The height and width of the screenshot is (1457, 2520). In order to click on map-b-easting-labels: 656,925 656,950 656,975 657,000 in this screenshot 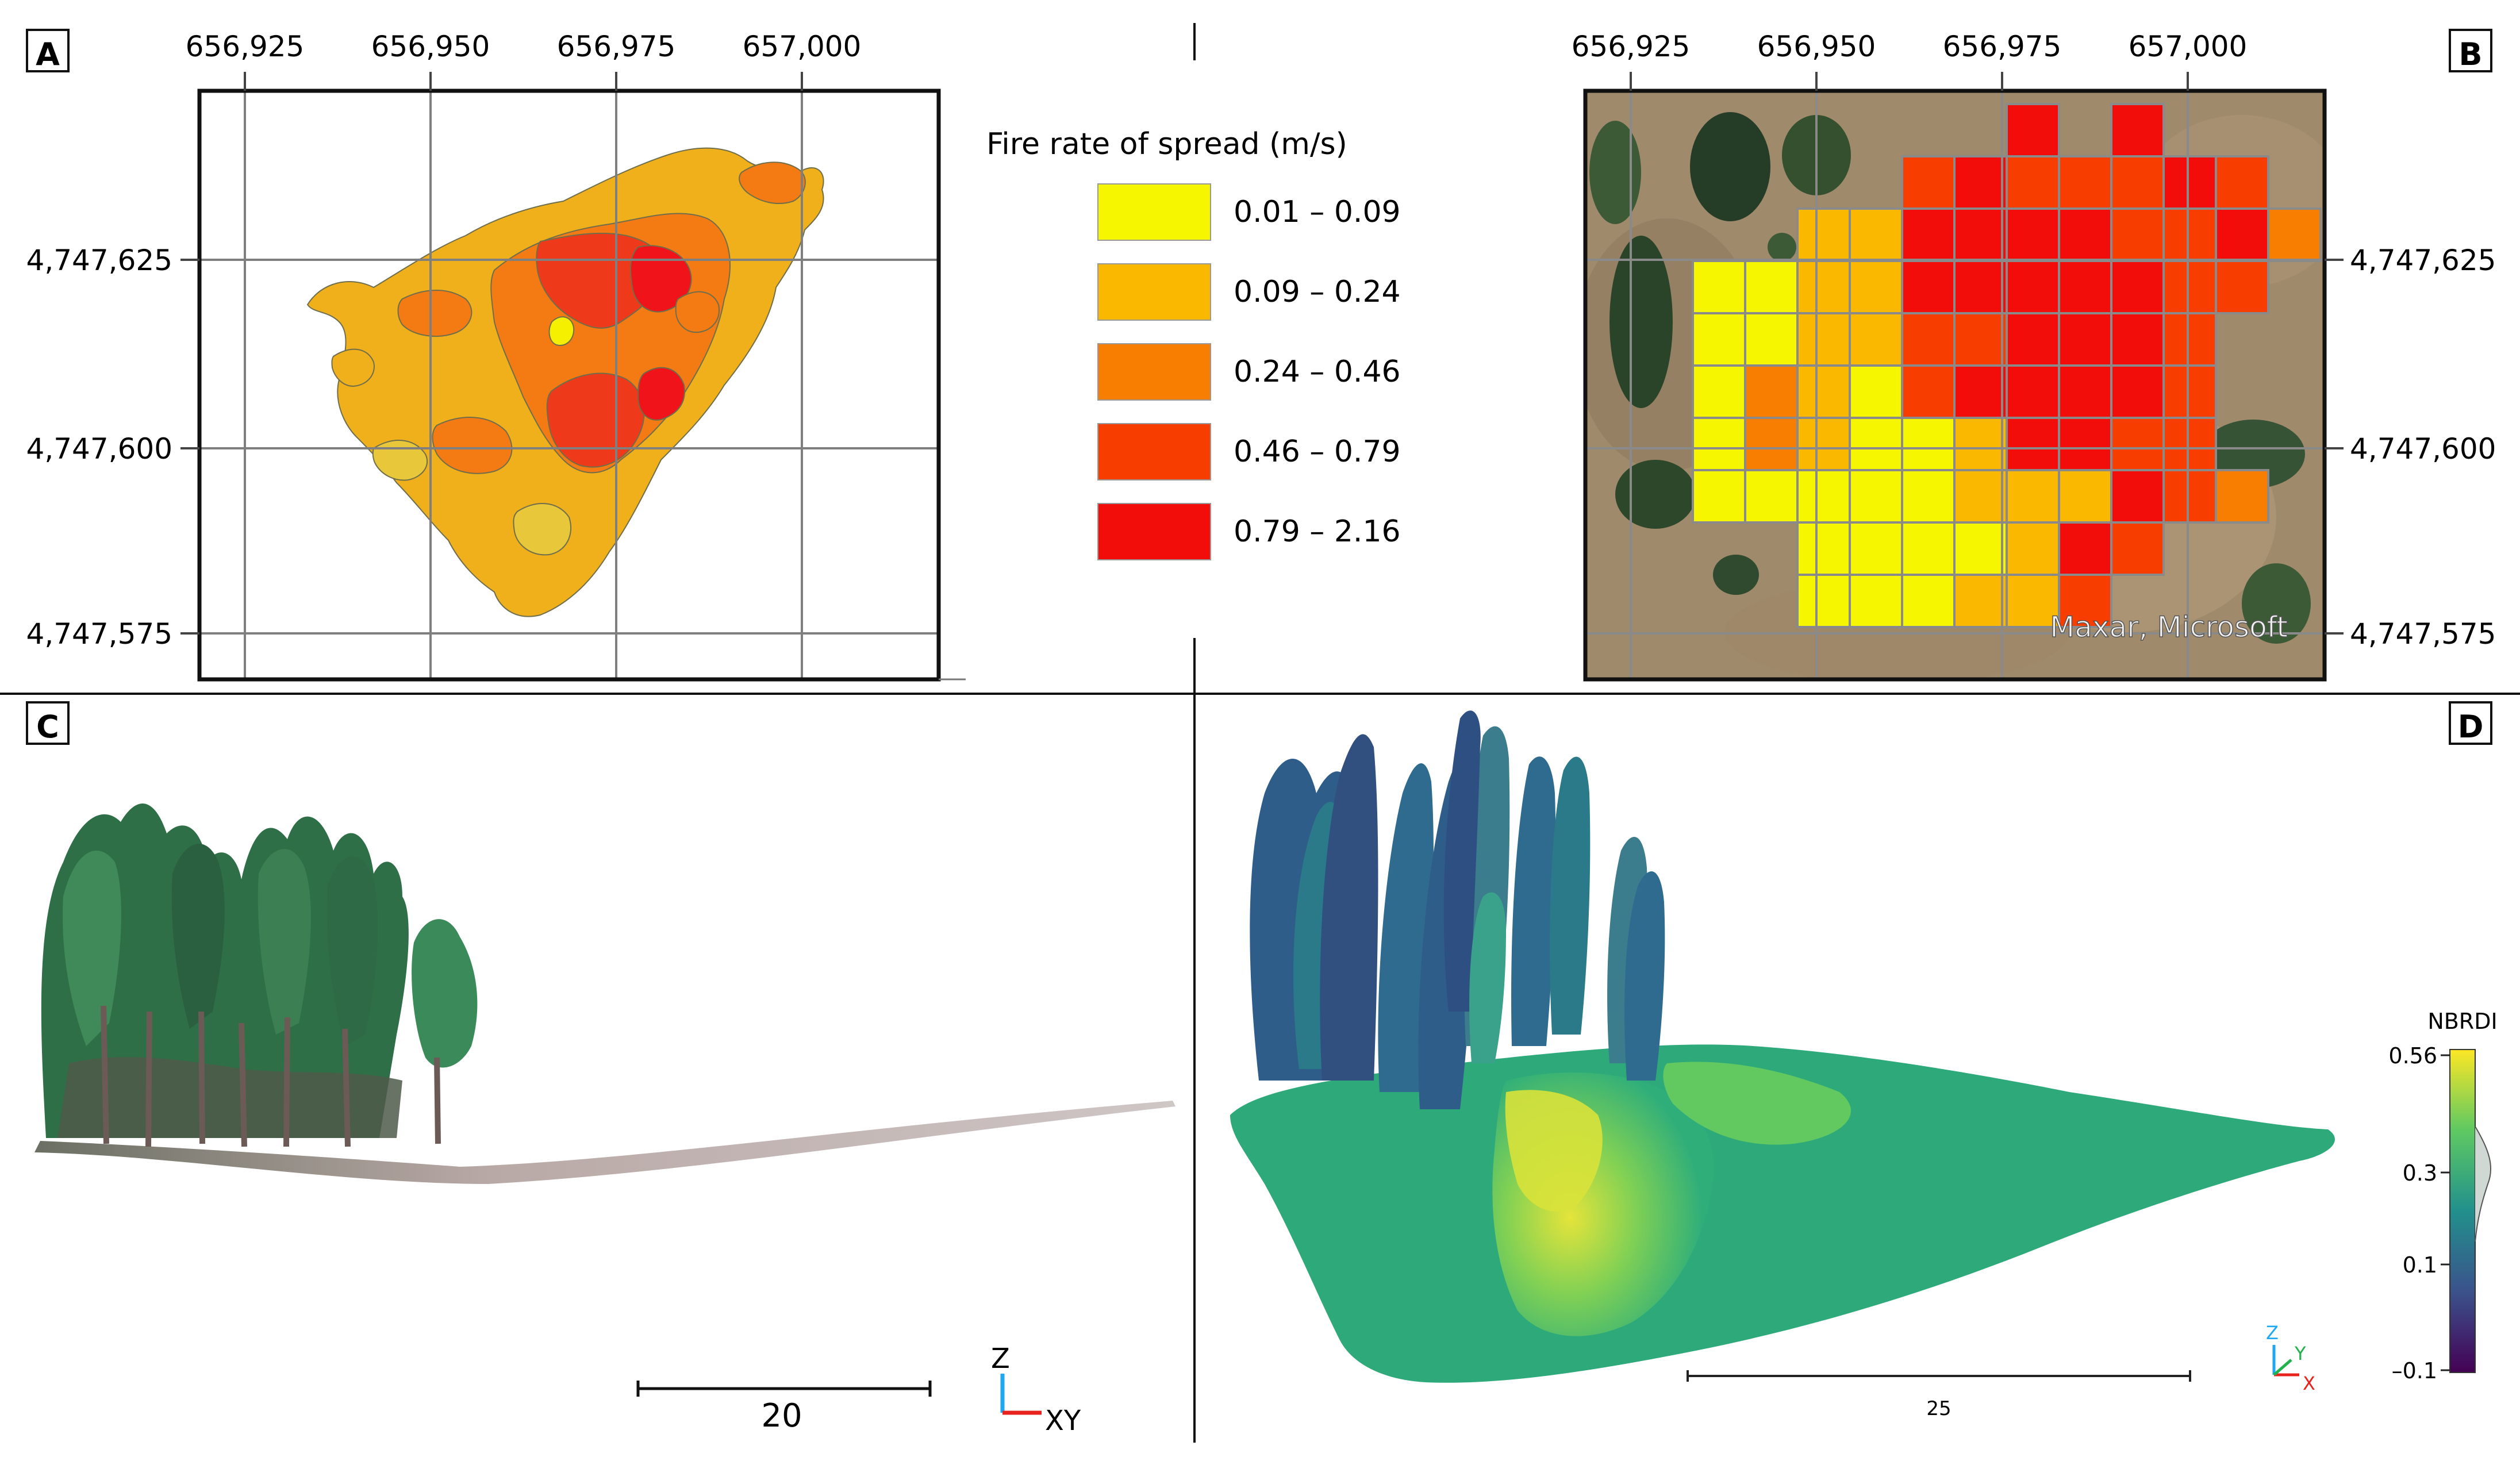, I will do `click(1910, 46)`.